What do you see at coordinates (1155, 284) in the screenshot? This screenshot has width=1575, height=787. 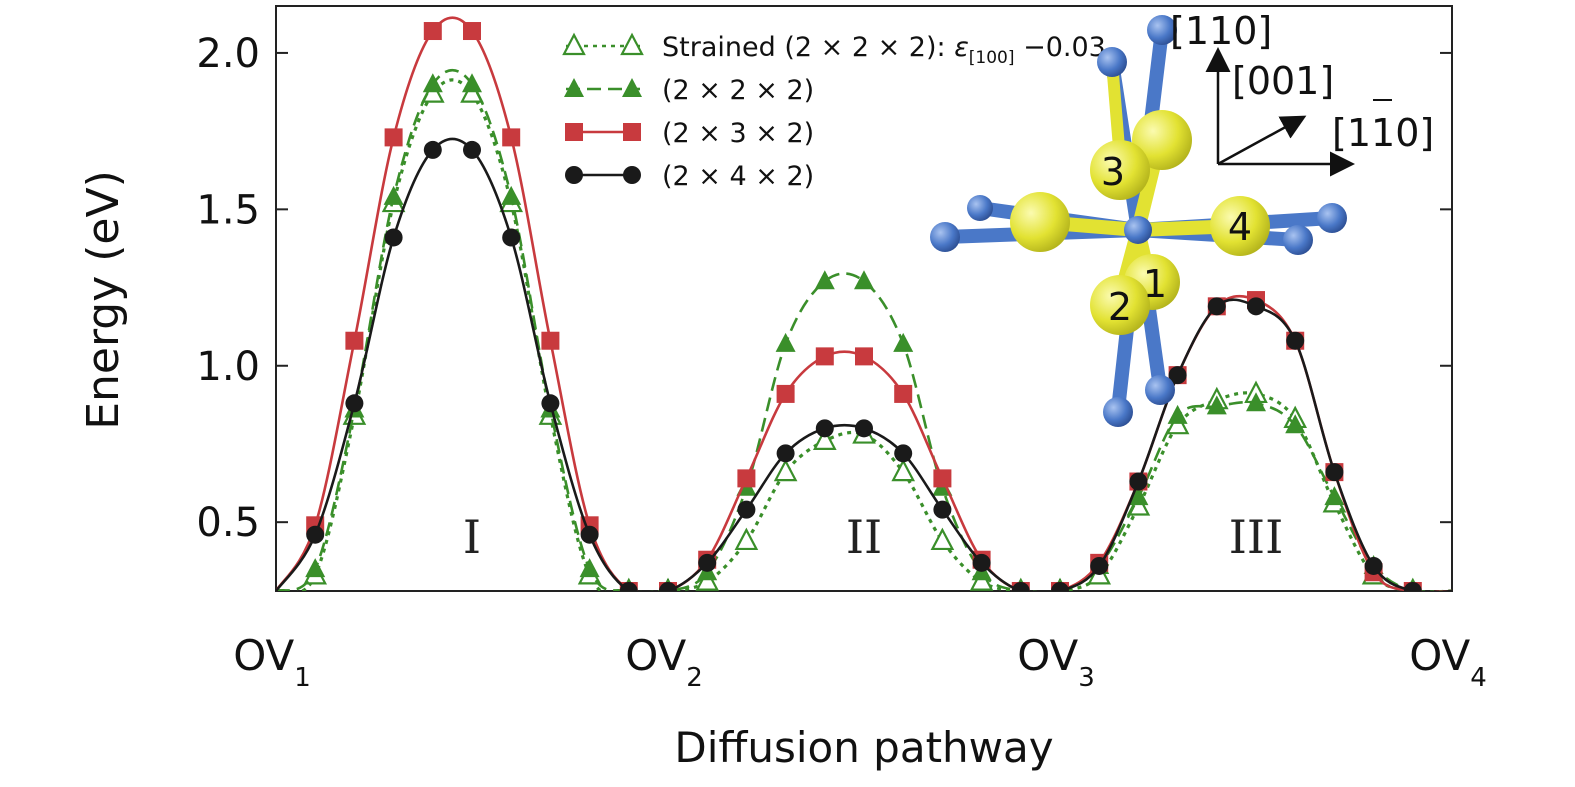 I see `atom-label-1: 1` at bounding box center [1155, 284].